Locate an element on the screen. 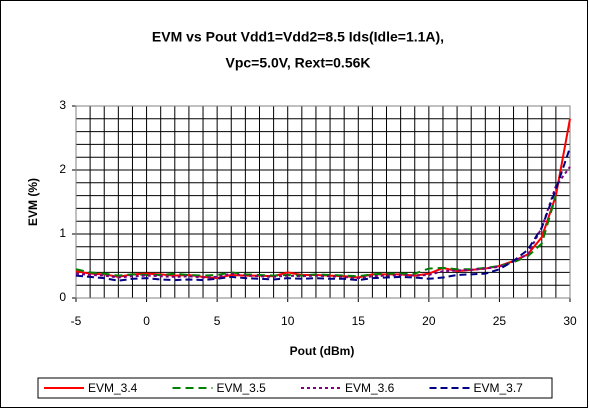 The height and width of the screenshot is (409, 589). y-tick-label: 2 is located at coordinates (62, 169).